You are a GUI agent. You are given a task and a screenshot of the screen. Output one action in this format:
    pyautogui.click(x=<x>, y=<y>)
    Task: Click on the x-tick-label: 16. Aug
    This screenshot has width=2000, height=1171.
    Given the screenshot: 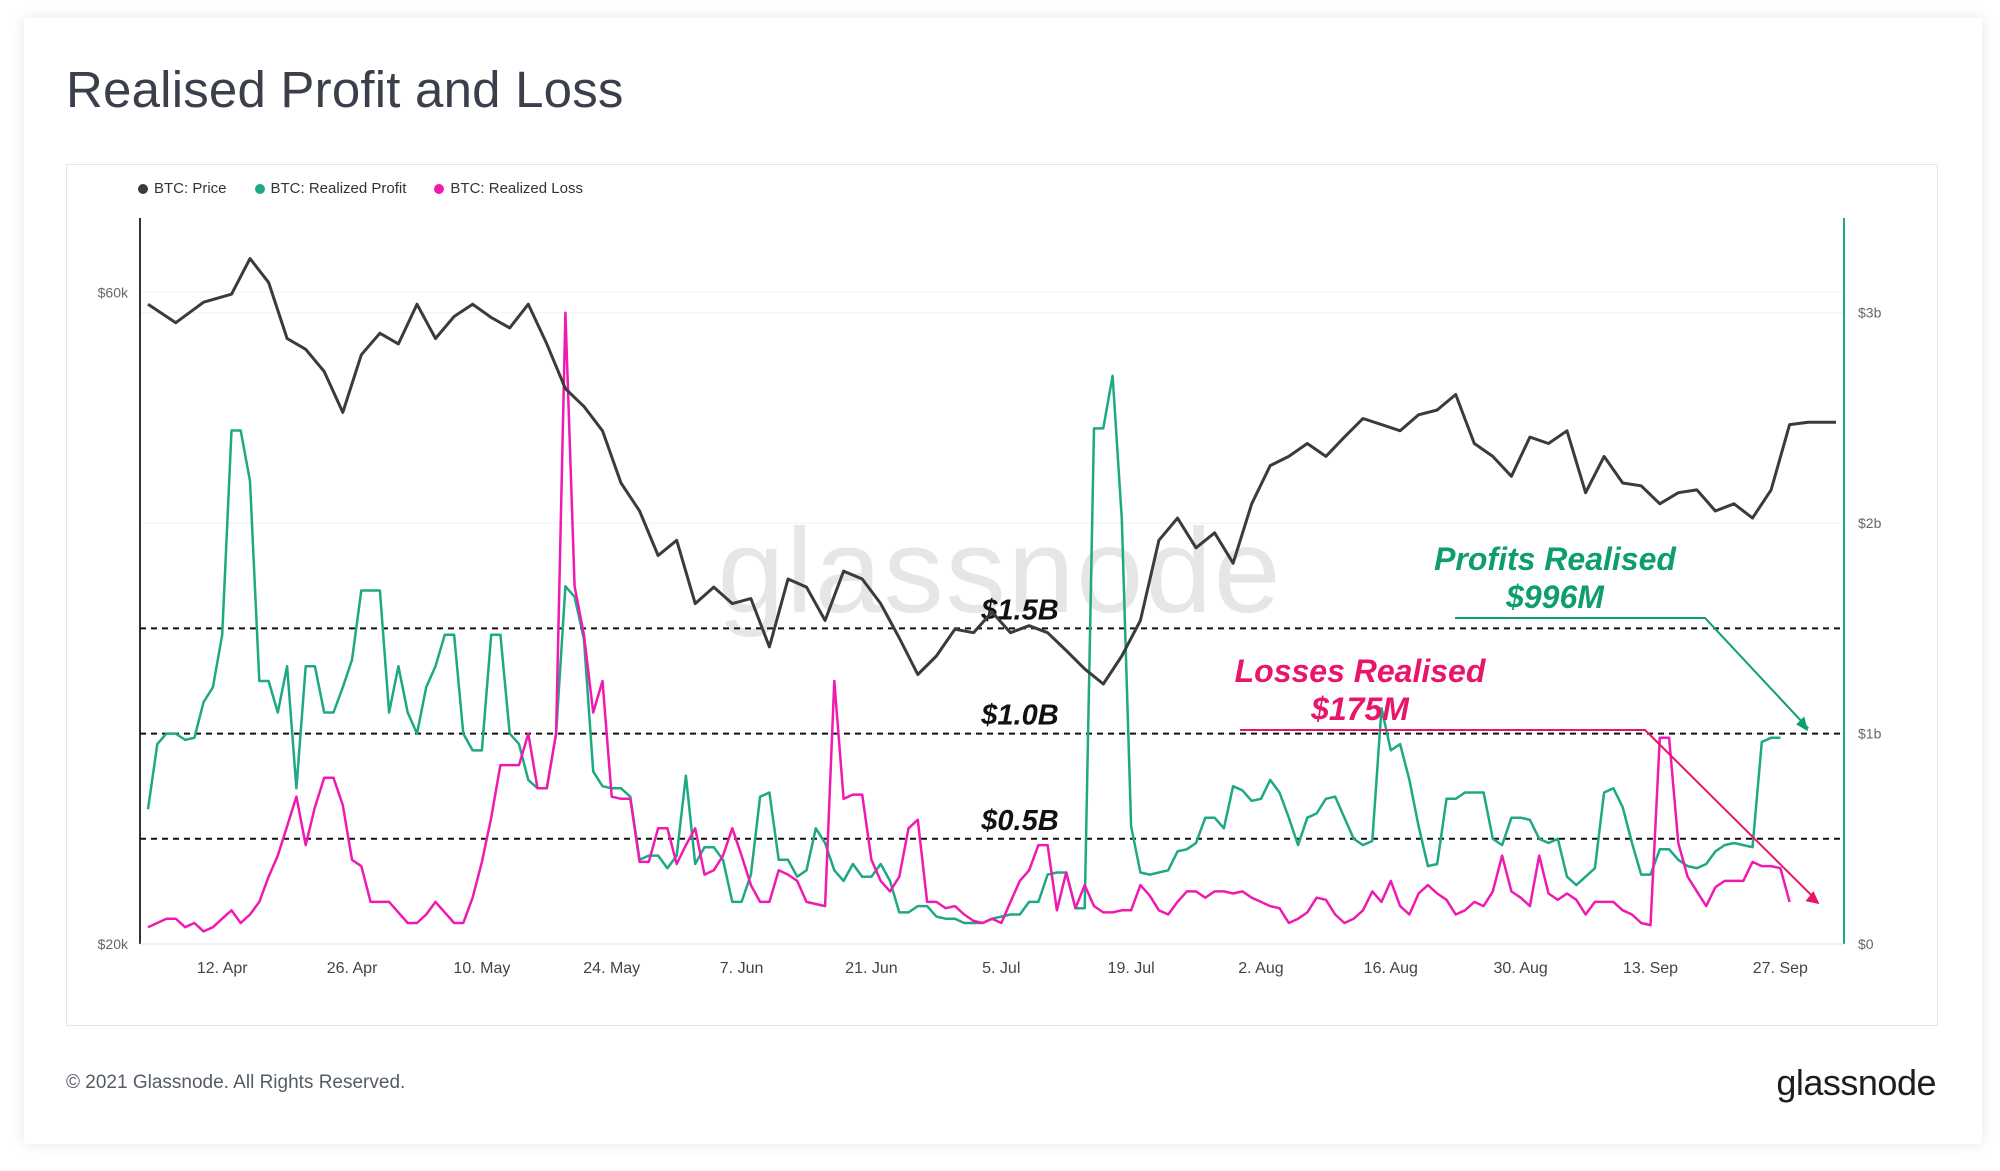 What is the action you would take?
    pyautogui.click(x=1391, y=968)
    